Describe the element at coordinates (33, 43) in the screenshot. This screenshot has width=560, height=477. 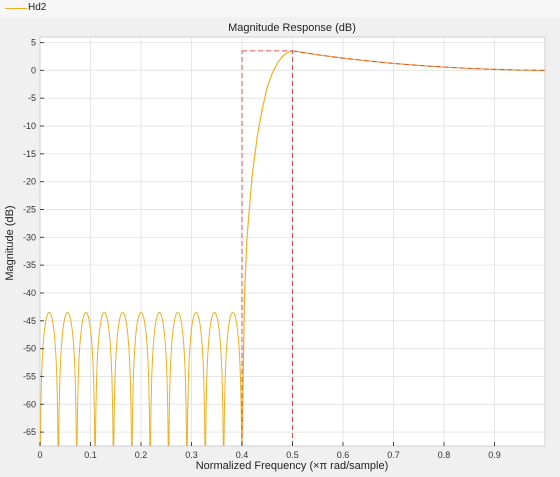
I see `y-tick-label: 5` at that location.